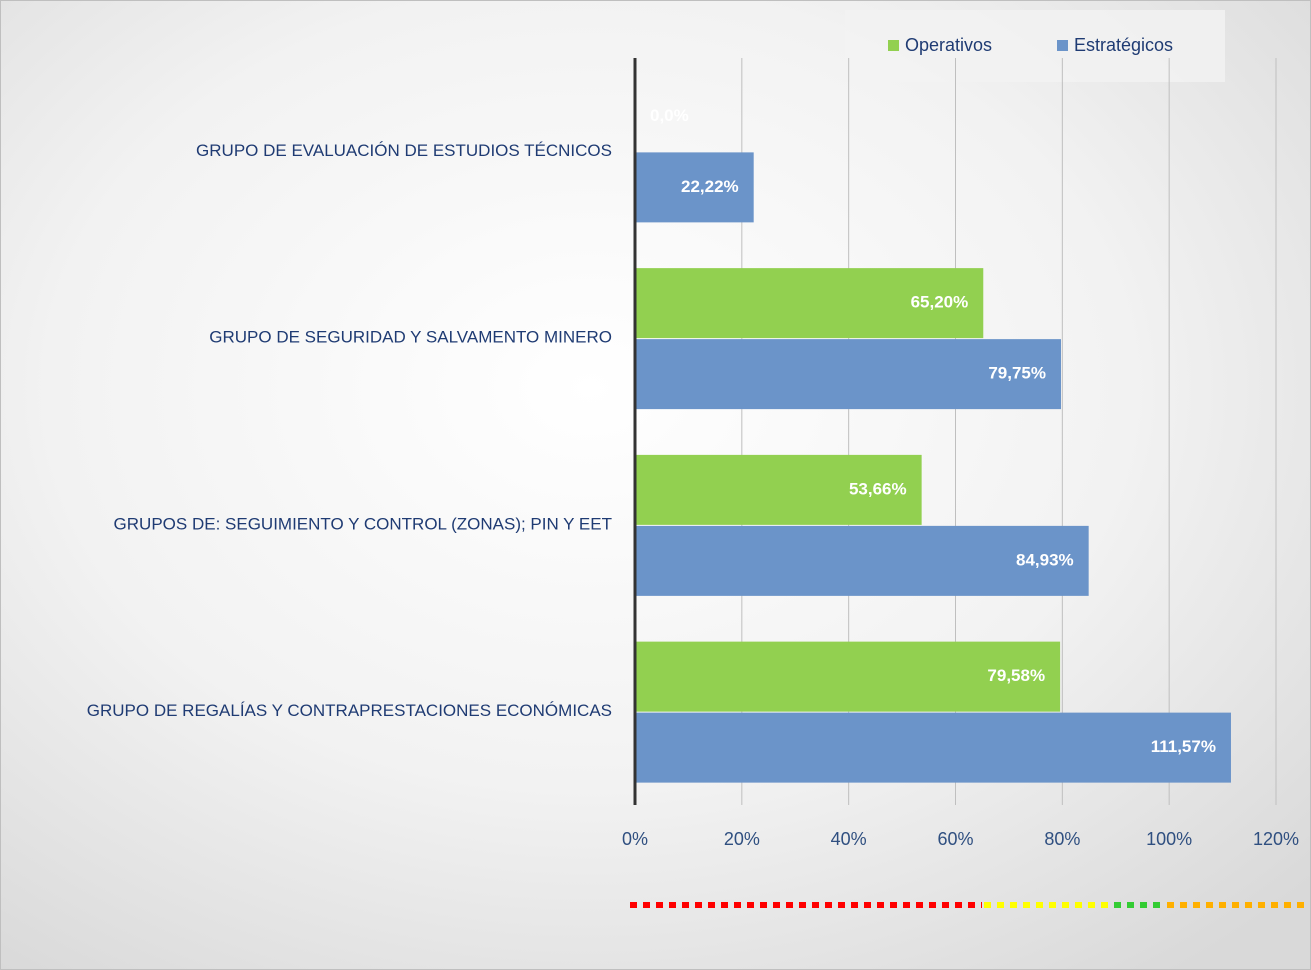 The height and width of the screenshot is (970, 1311). Describe the element at coordinates (1183, 746) in the screenshot. I see `value-label: 111,57%` at that location.